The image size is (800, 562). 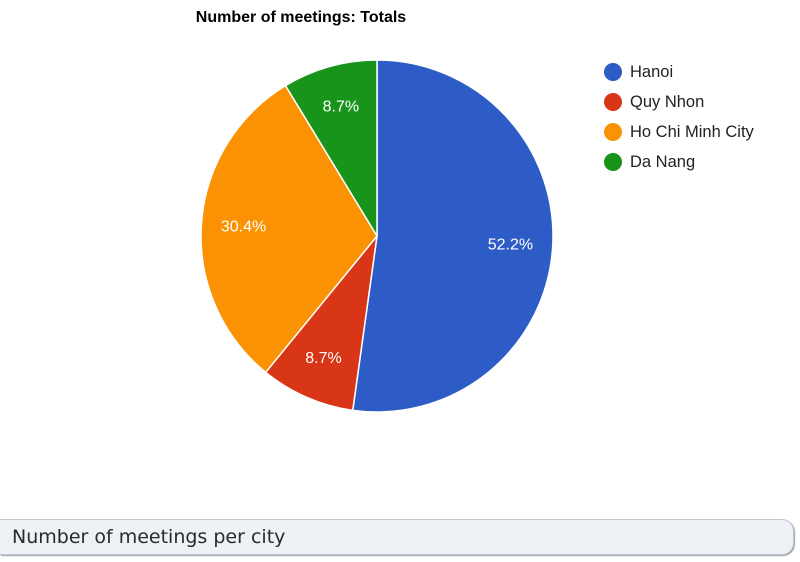 I want to click on legend-item-da-nang: Da Nang, so click(x=679, y=162).